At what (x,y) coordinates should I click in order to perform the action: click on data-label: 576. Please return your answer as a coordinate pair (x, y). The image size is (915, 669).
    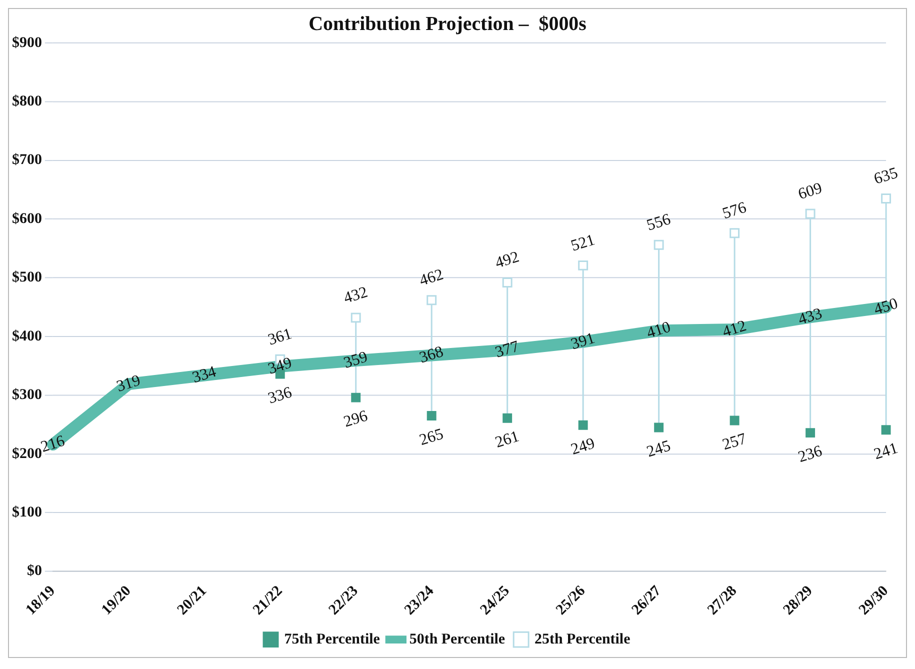
    Looking at the image, I should click on (734, 211).